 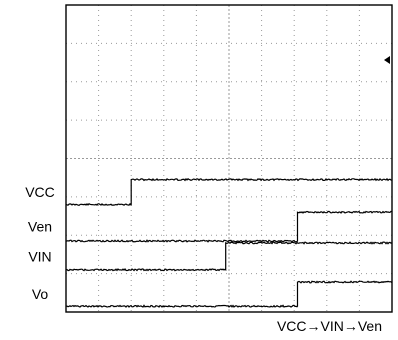 What do you see at coordinates (229, 294) in the screenshot?
I see `trace-vo` at bounding box center [229, 294].